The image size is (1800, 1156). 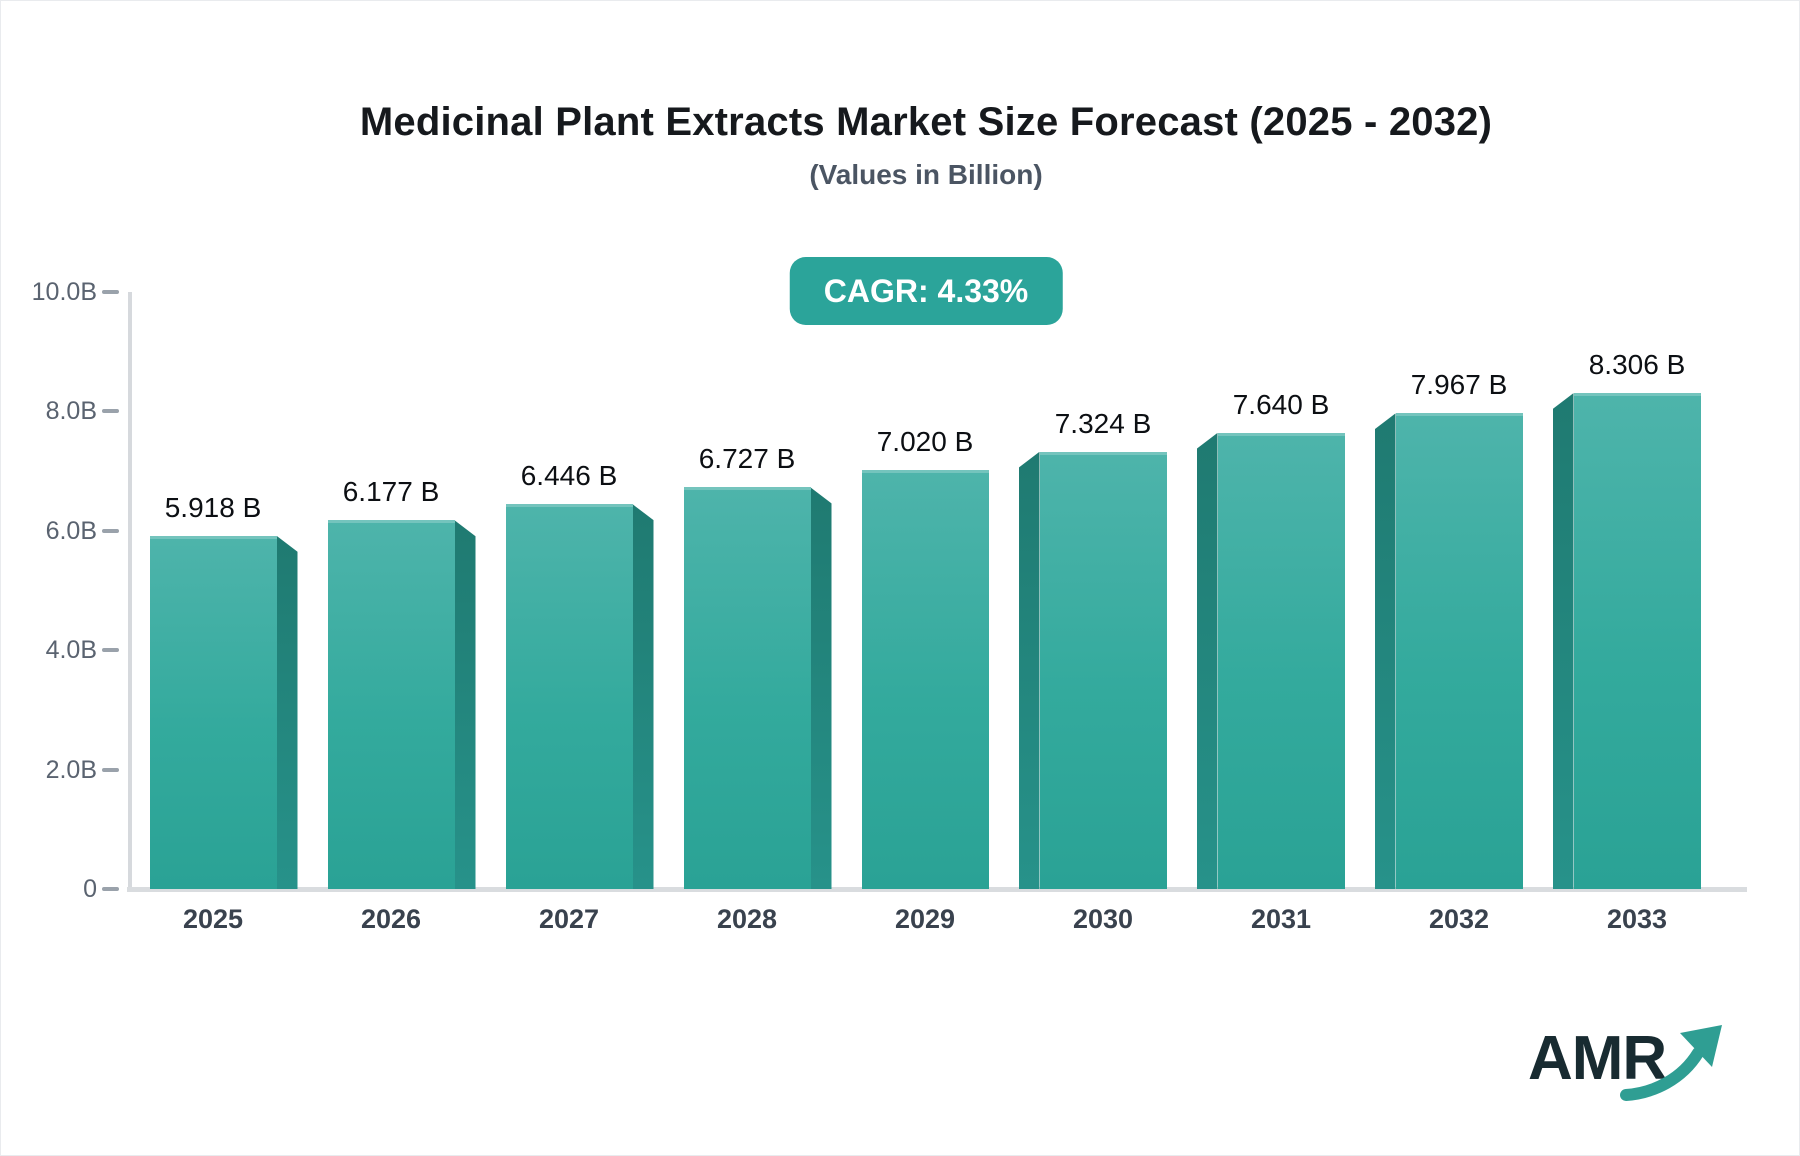 I want to click on y-tick-label: 4.0B, so click(x=71, y=650).